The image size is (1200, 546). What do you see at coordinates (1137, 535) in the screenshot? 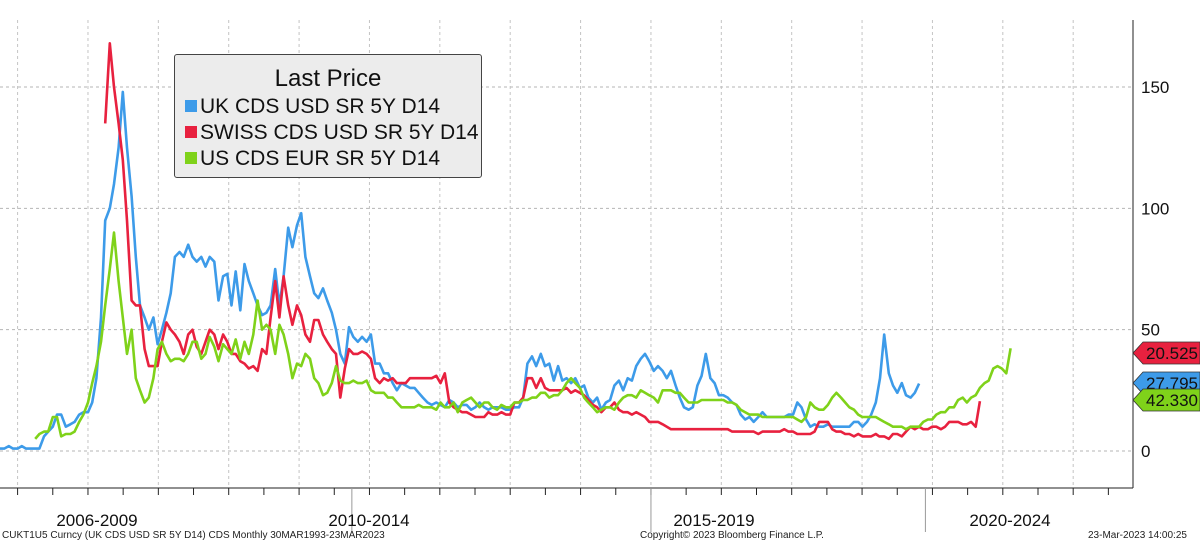
I see `footer-timestamp: 23-Mar-2023 14:00:25` at bounding box center [1137, 535].